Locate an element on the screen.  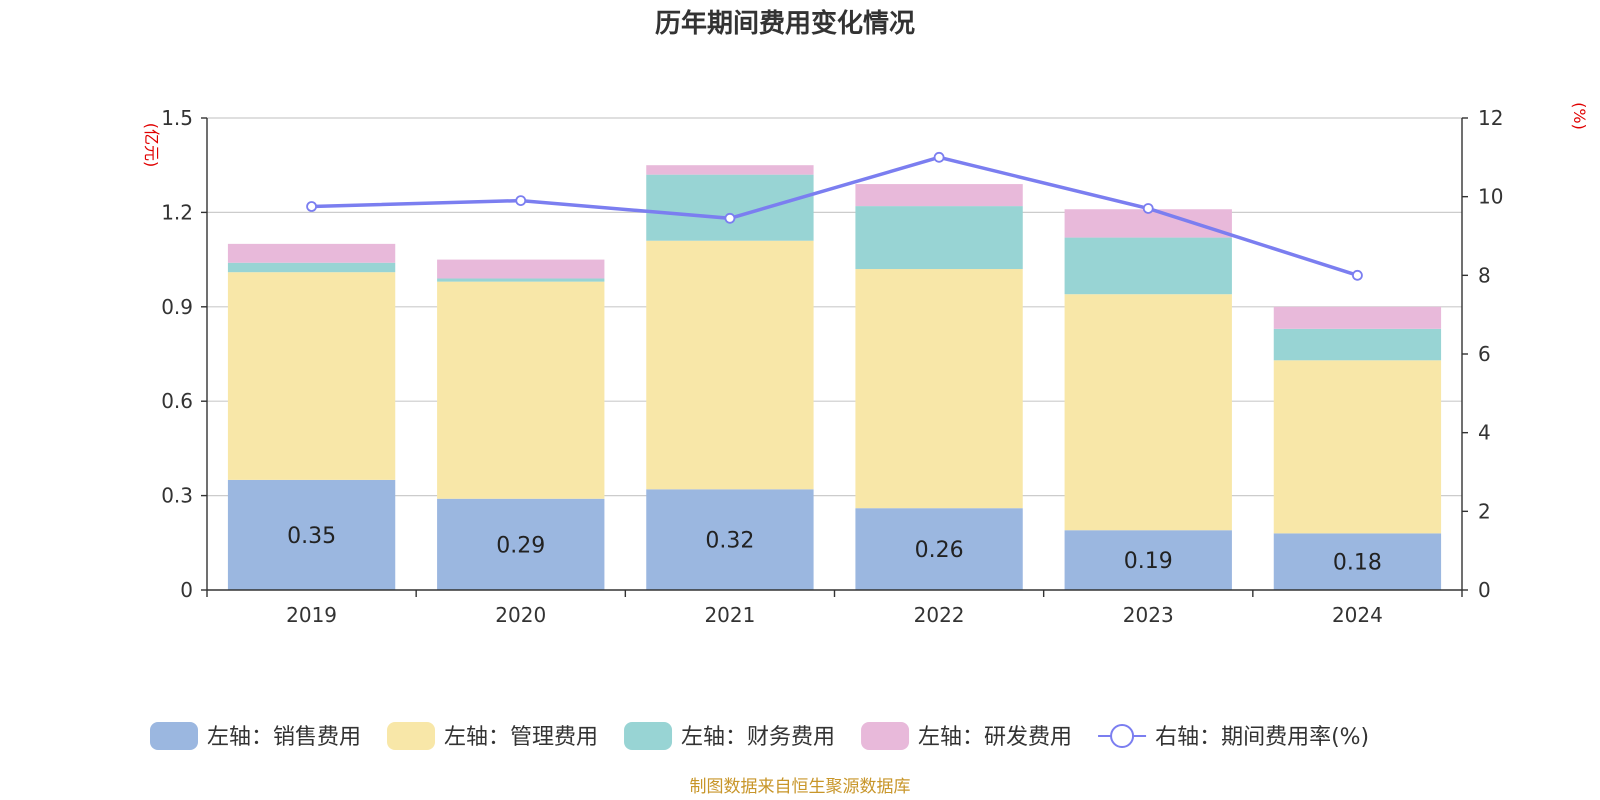
bar-data-label: 0.26 is located at coordinates (939, 550).